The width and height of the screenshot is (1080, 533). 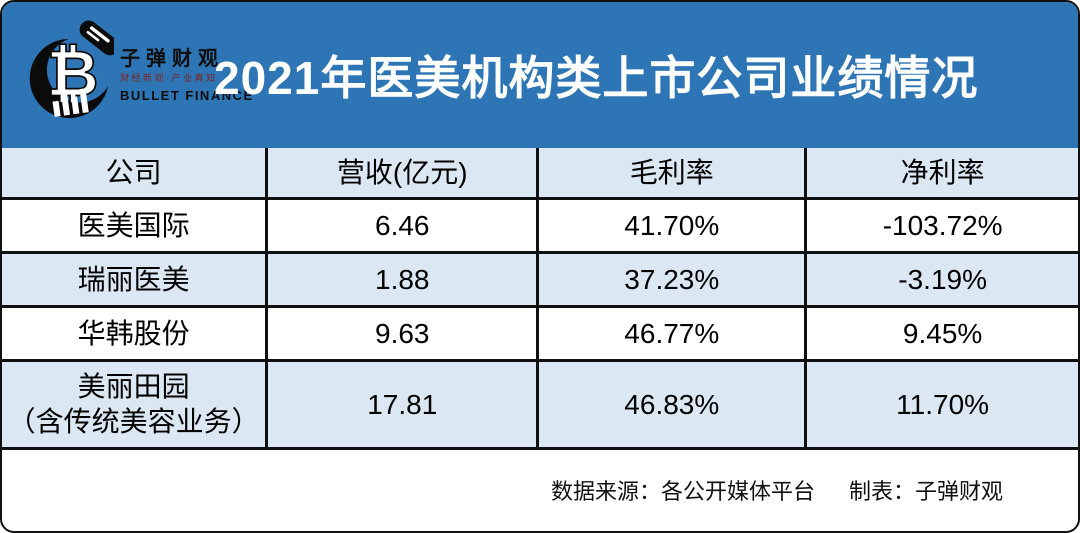 I want to click on logo-text-block: 子弹财观 财经新观·产业真知 BULLET FINANCE, so click(x=187, y=75).